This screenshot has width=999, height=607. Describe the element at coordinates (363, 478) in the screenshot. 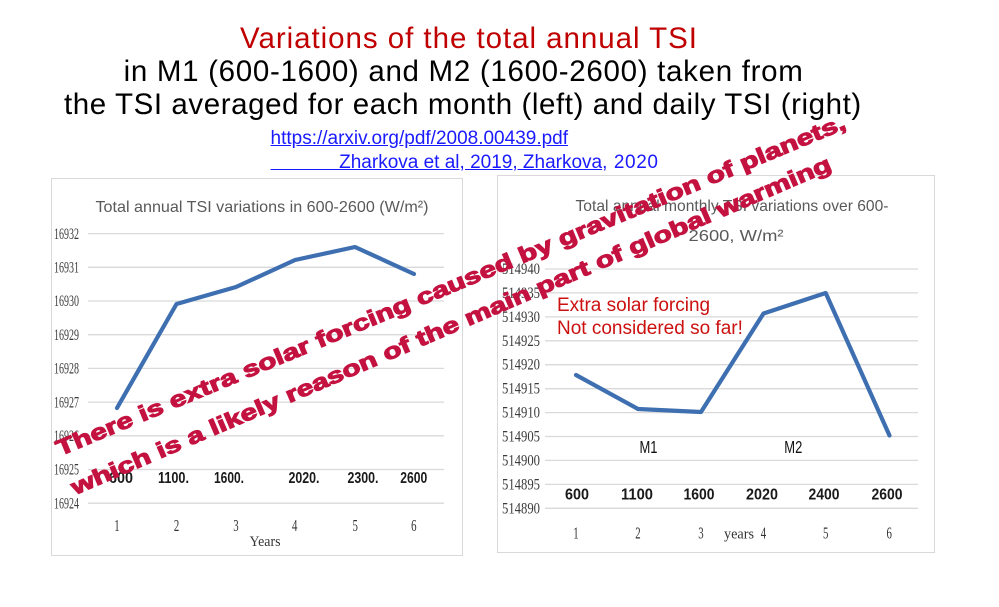

I see `svg-text: 2300.` at that location.